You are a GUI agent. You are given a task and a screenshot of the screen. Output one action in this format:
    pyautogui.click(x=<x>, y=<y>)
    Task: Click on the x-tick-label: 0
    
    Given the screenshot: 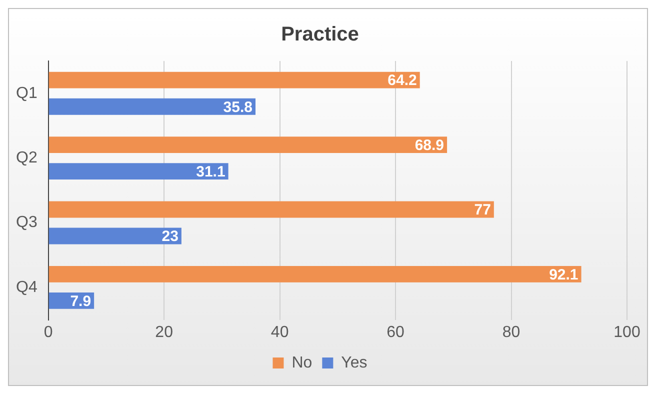 What is the action you would take?
    pyautogui.click(x=48, y=332)
    